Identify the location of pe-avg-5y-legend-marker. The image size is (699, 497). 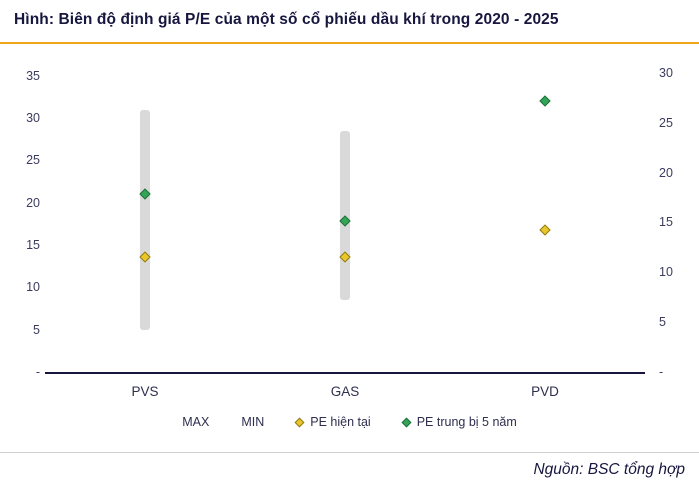
(406, 422).